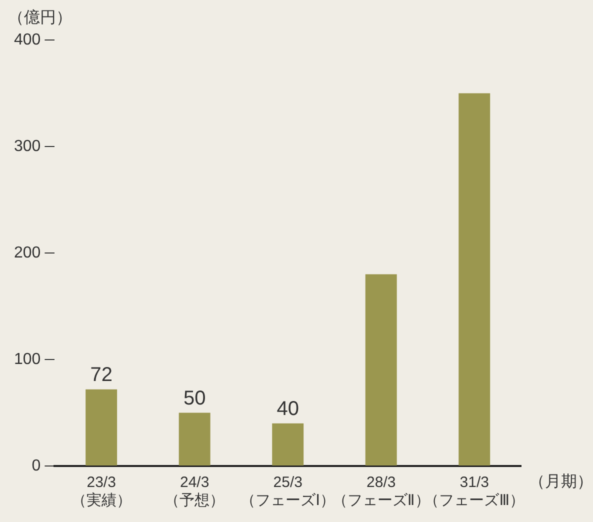 The image size is (593, 522). I want to click on y-tick-label: 0, so click(36, 465).